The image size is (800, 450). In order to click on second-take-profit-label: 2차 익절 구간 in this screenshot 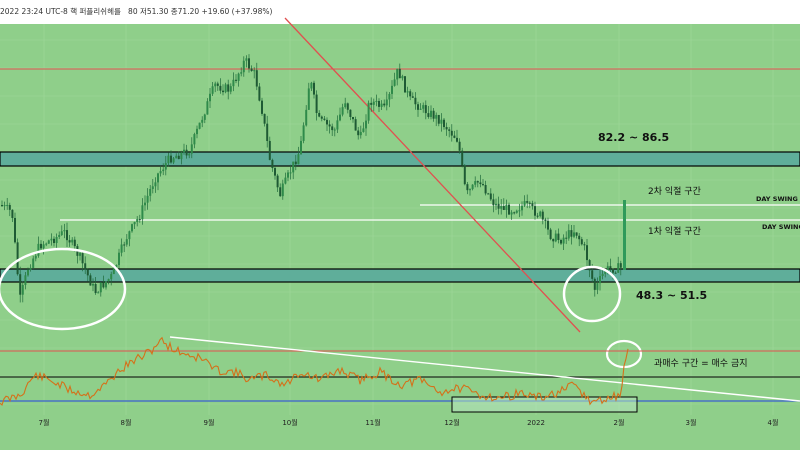, I will do `click(674, 191)`.